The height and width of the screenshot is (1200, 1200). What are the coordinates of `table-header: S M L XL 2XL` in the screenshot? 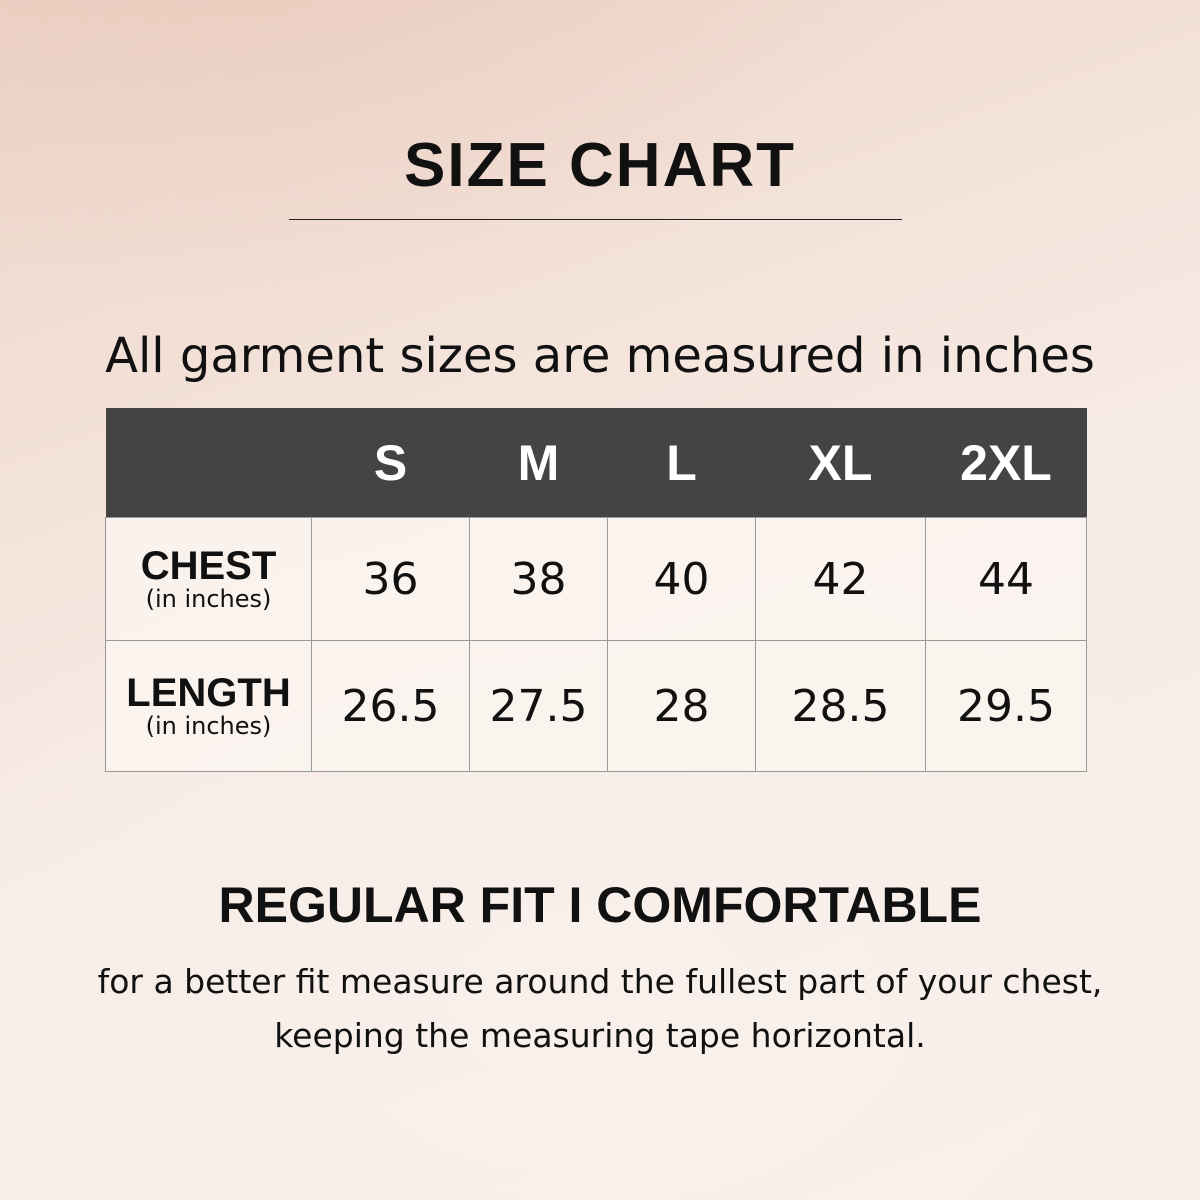 It's located at (596, 463).